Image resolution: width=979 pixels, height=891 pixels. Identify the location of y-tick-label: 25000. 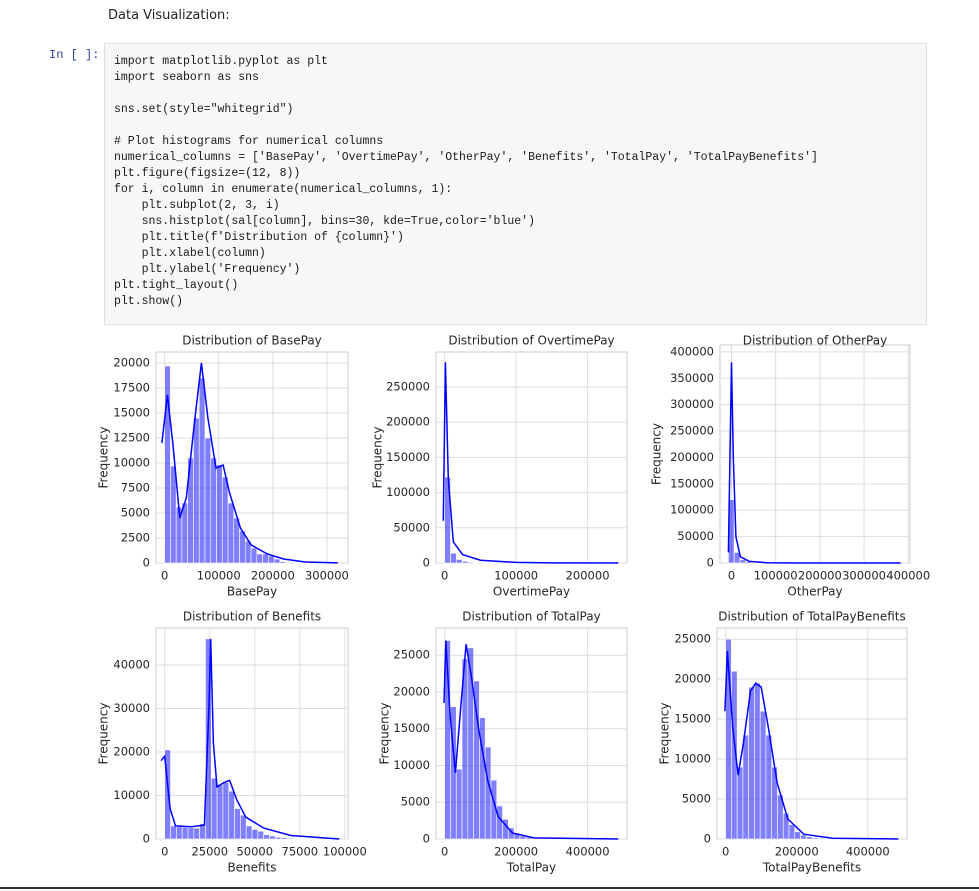
(411, 655).